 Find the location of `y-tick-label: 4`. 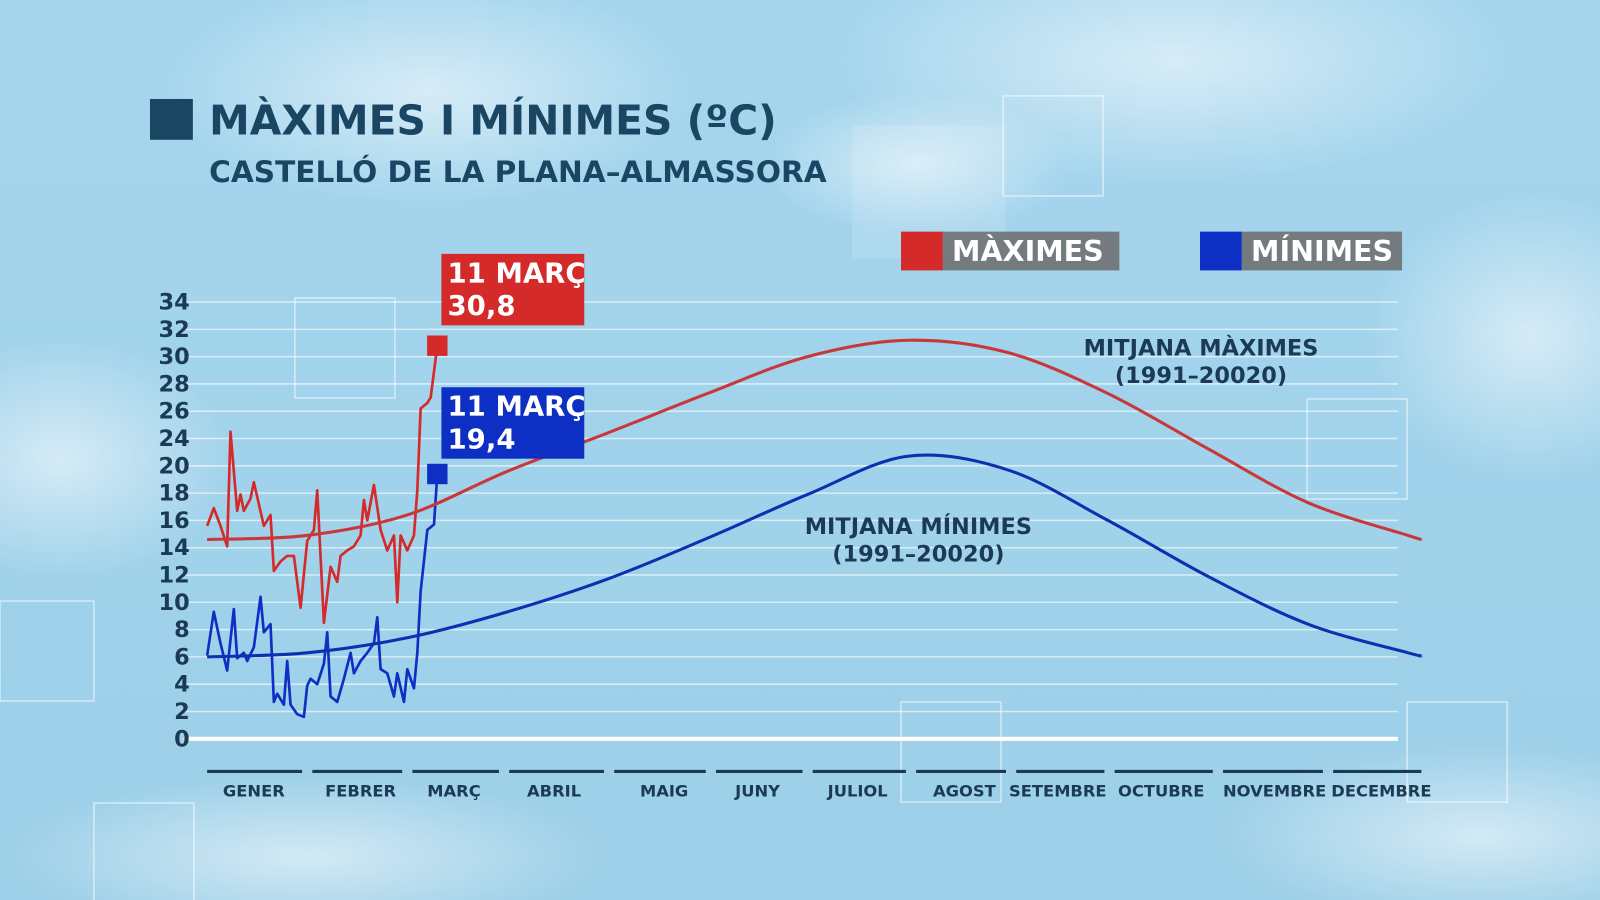

y-tick-label: 4 is located at coordinates (182, 685).